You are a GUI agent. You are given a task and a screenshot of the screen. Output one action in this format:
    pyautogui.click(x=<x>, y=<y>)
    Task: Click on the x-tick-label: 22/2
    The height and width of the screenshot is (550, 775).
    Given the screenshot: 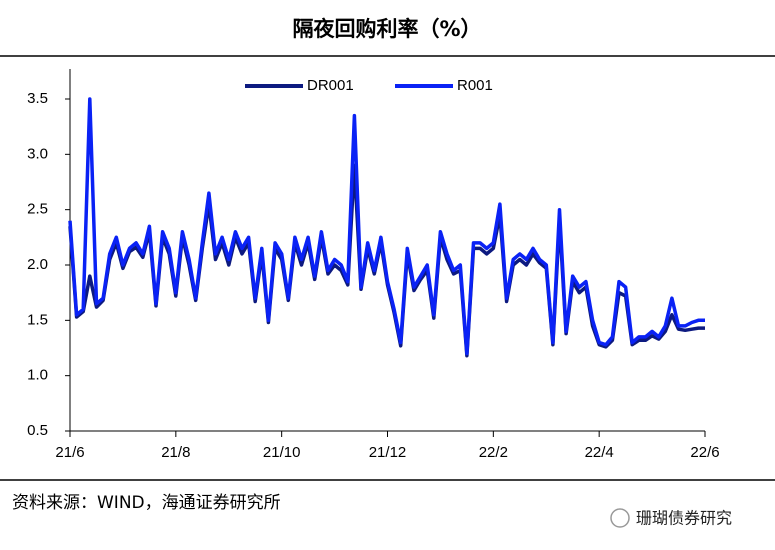 What is the action you would take?
    pyautogui.click(x=493, y=452)
    